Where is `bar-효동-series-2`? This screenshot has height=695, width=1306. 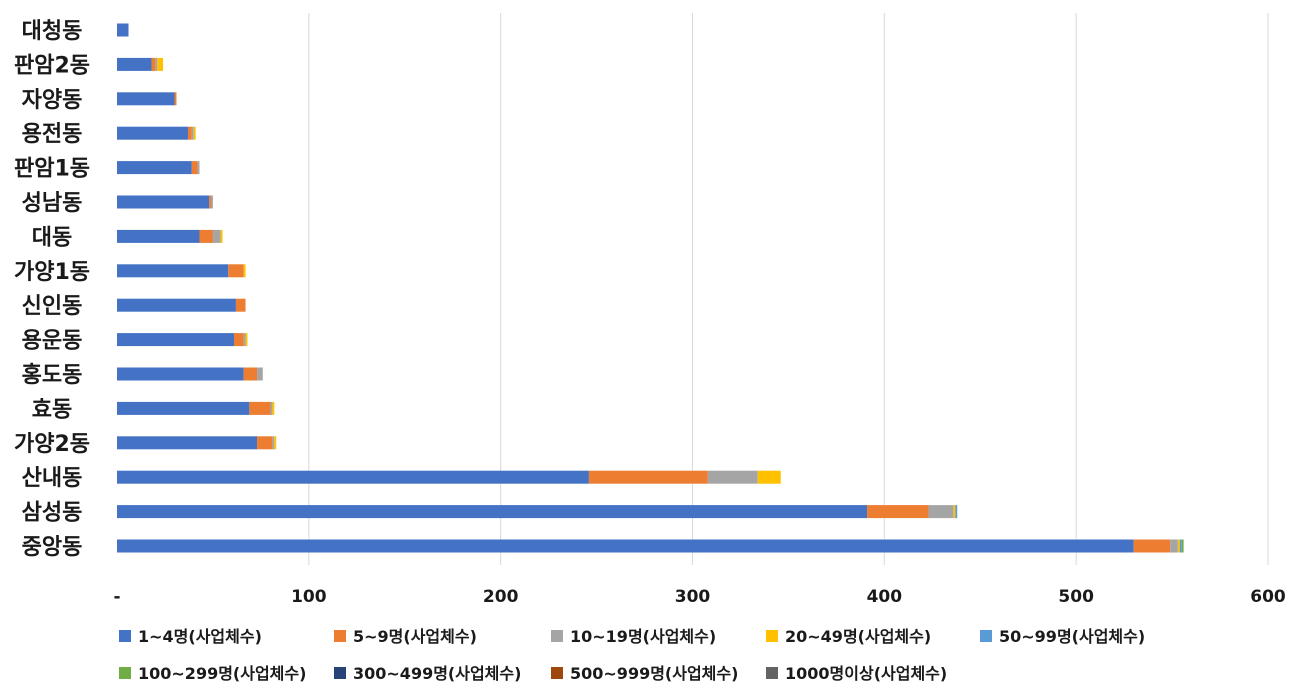
bar-효동-series-2 is located at coordinates (271, 408).